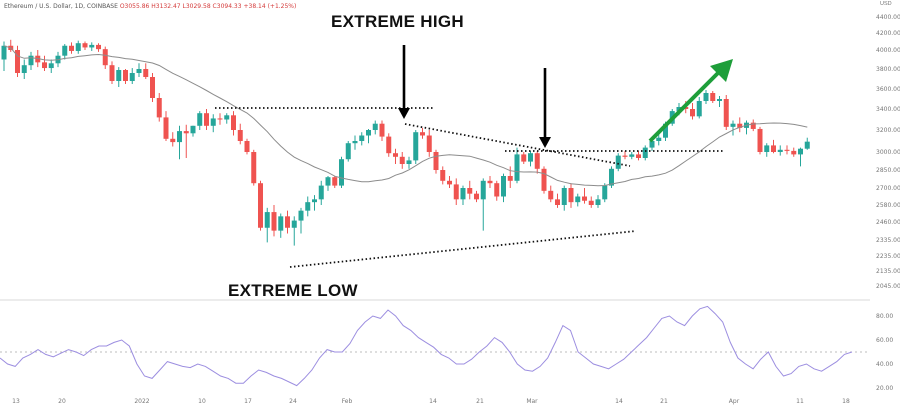 The image size is (900, 405). What do you see at coordinates (398, 21) in the screenshot?
I see `extreme-high-label: EXTREME HIGH` at bounding box center [398, 21].